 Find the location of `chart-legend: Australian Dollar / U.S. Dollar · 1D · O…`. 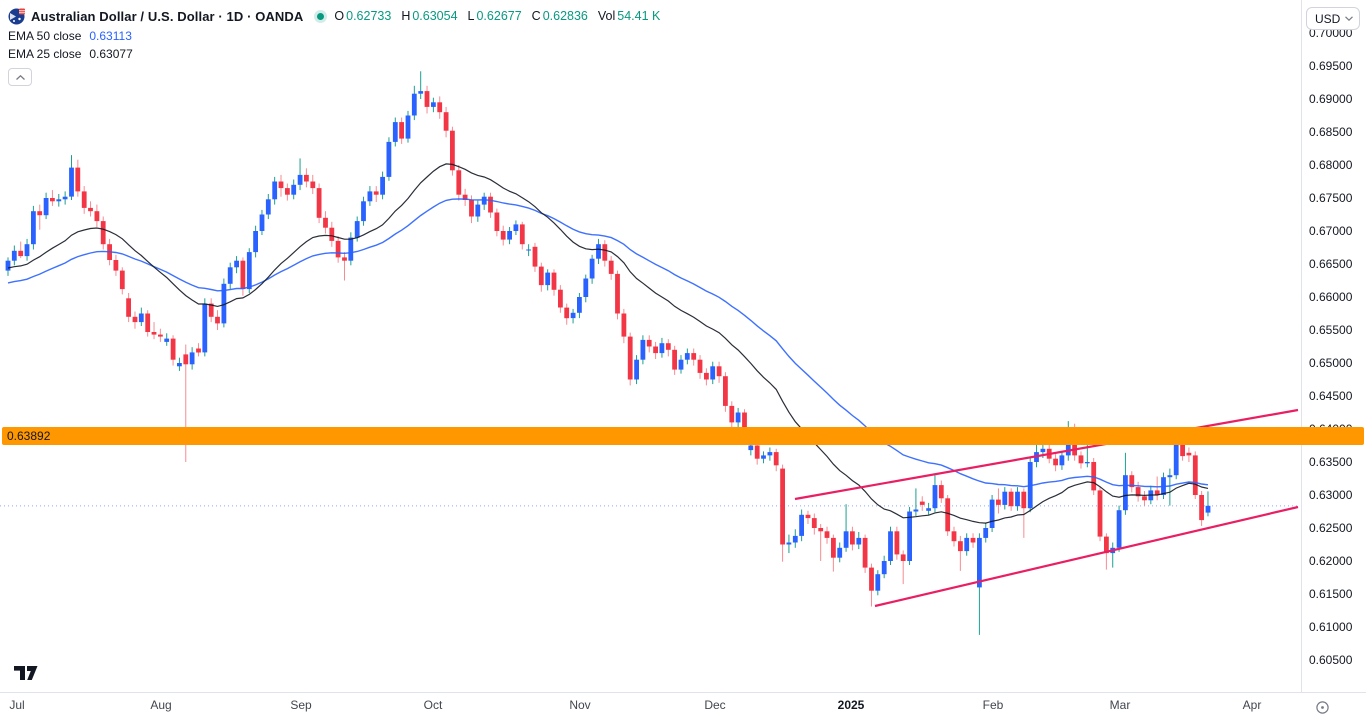

chart-legend: Australian Dollar / U.S. Dollar · 1D · O… is located at coordinates (334, 46).